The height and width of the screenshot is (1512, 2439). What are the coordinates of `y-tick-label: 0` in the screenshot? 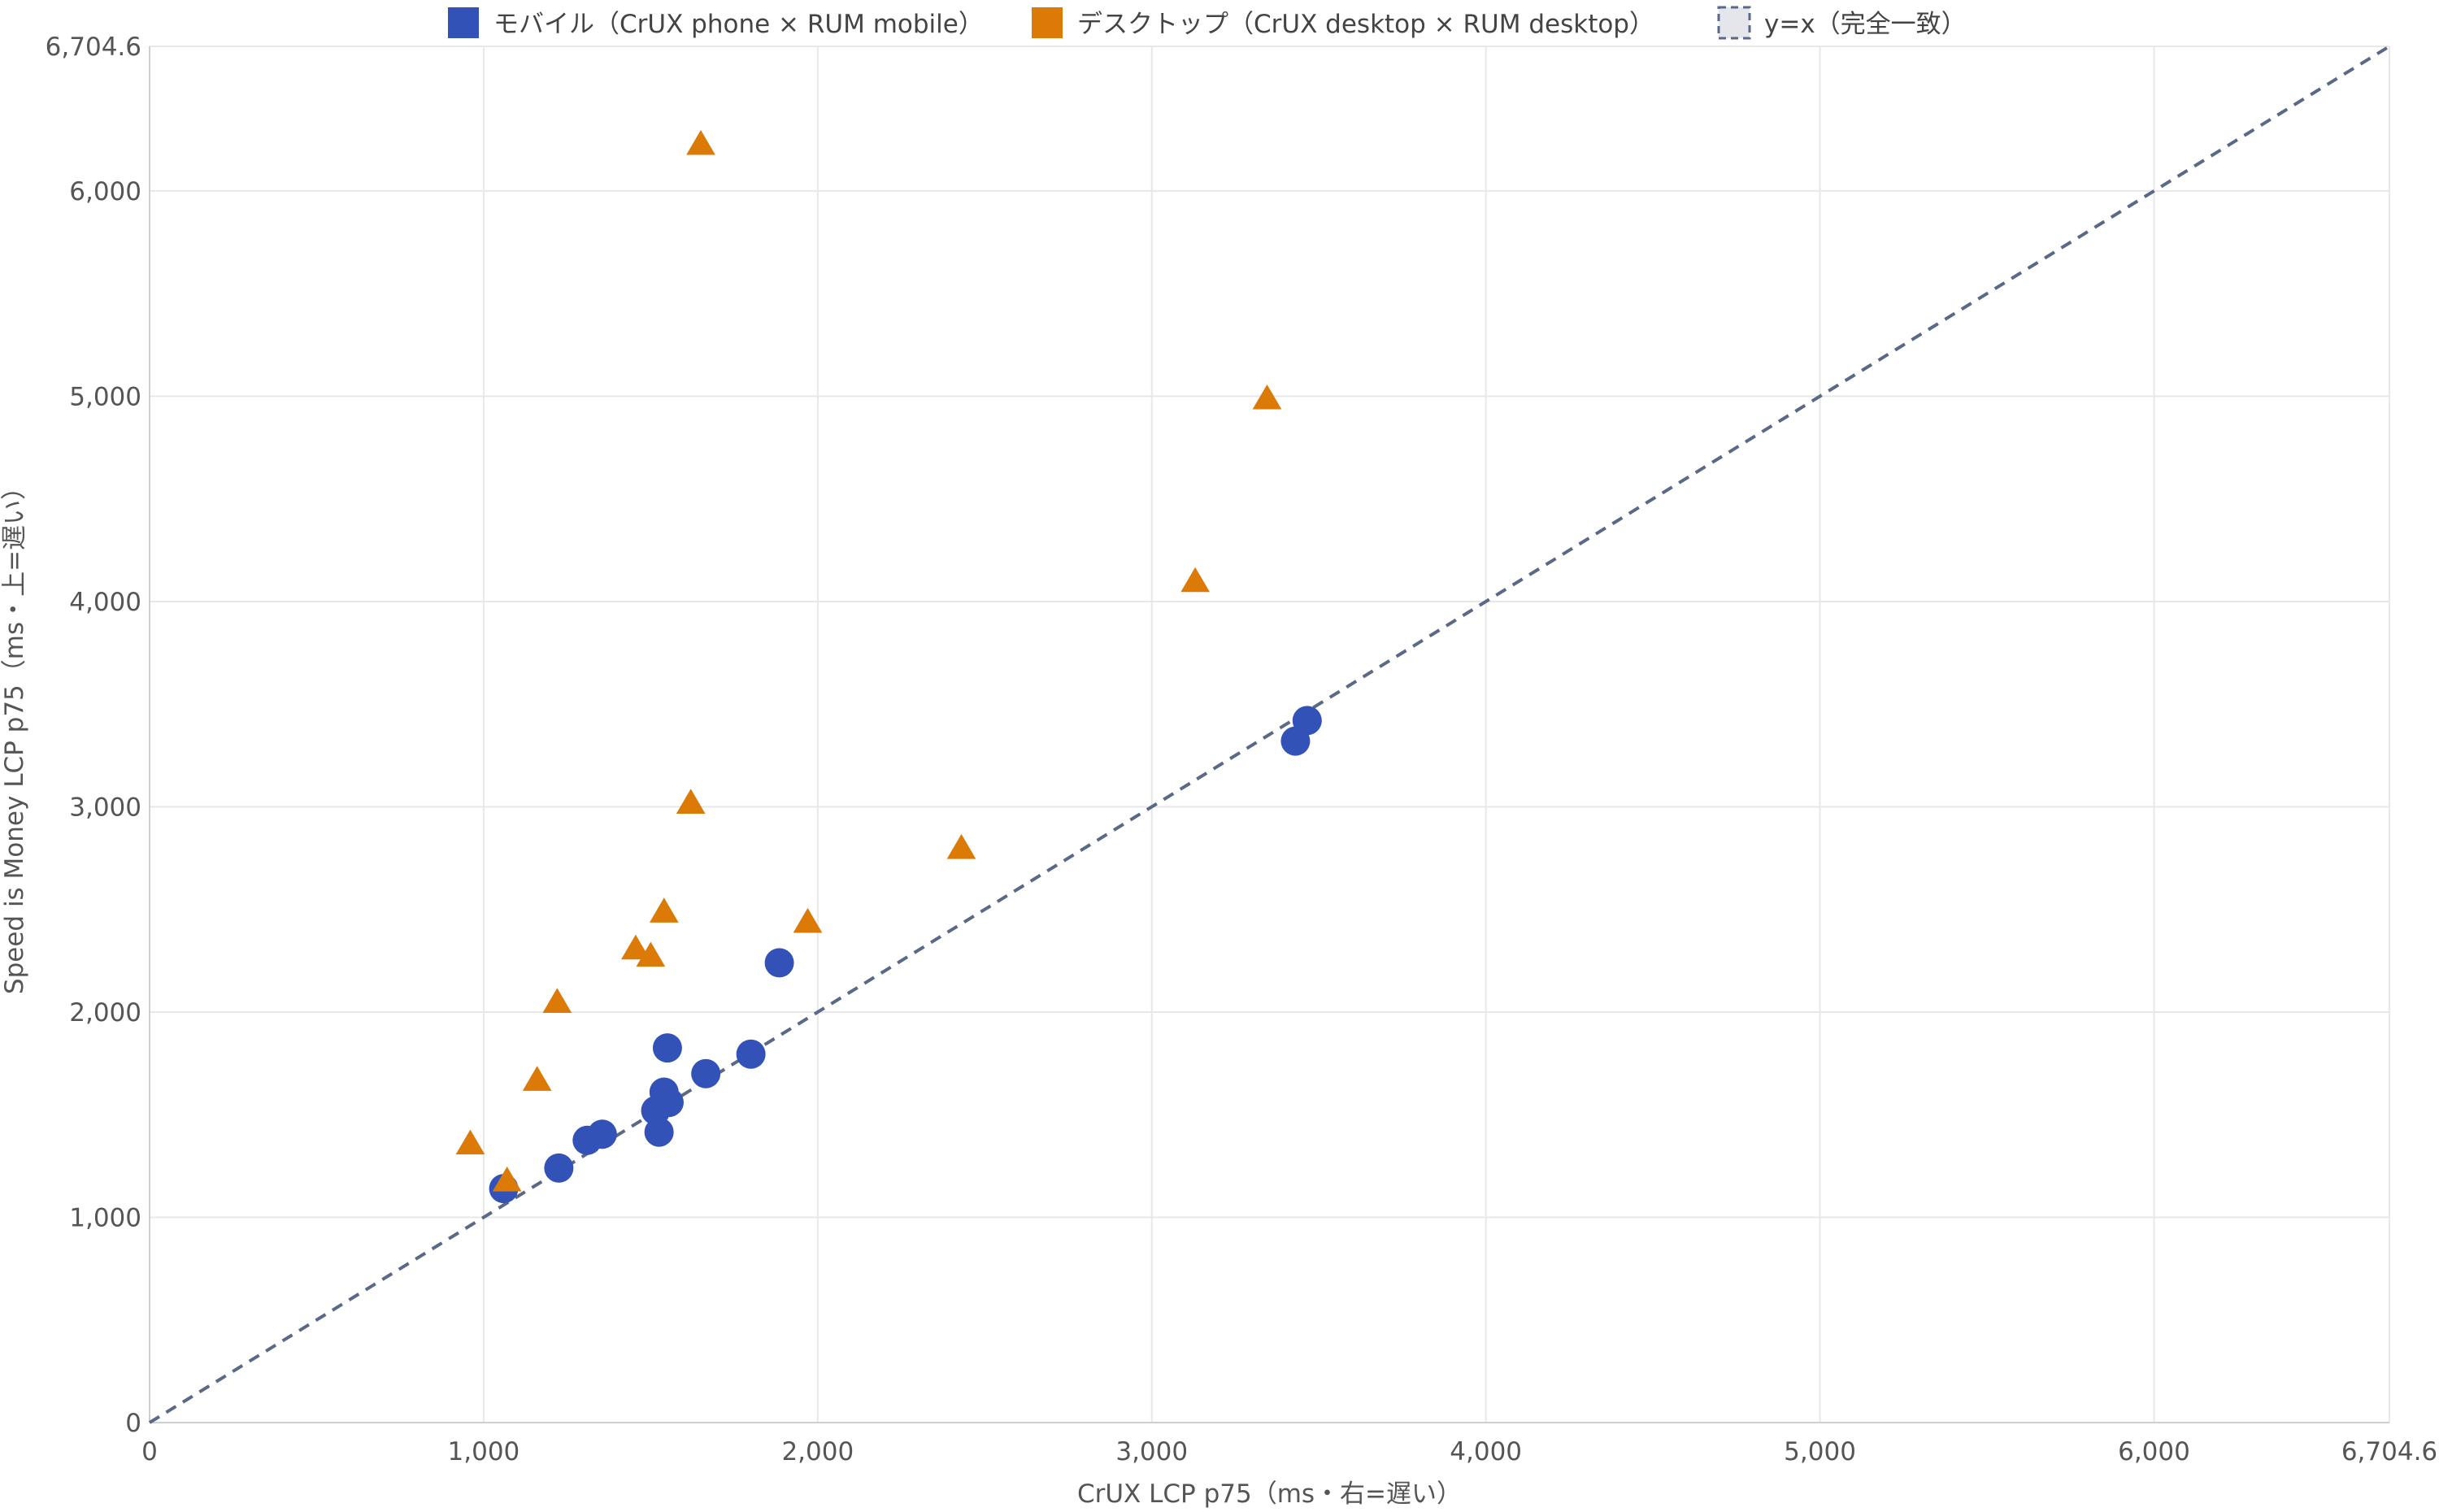 It's located at (133, 1423).